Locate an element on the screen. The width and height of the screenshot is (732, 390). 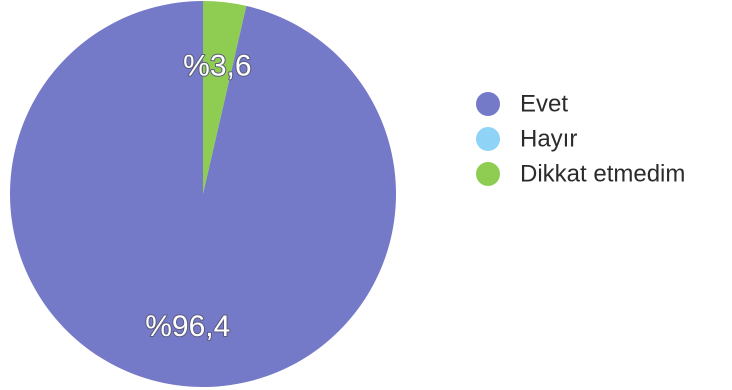
pie-slice-label-dikkat-etmedim: %3,6 is located at coordinates (217, 65).